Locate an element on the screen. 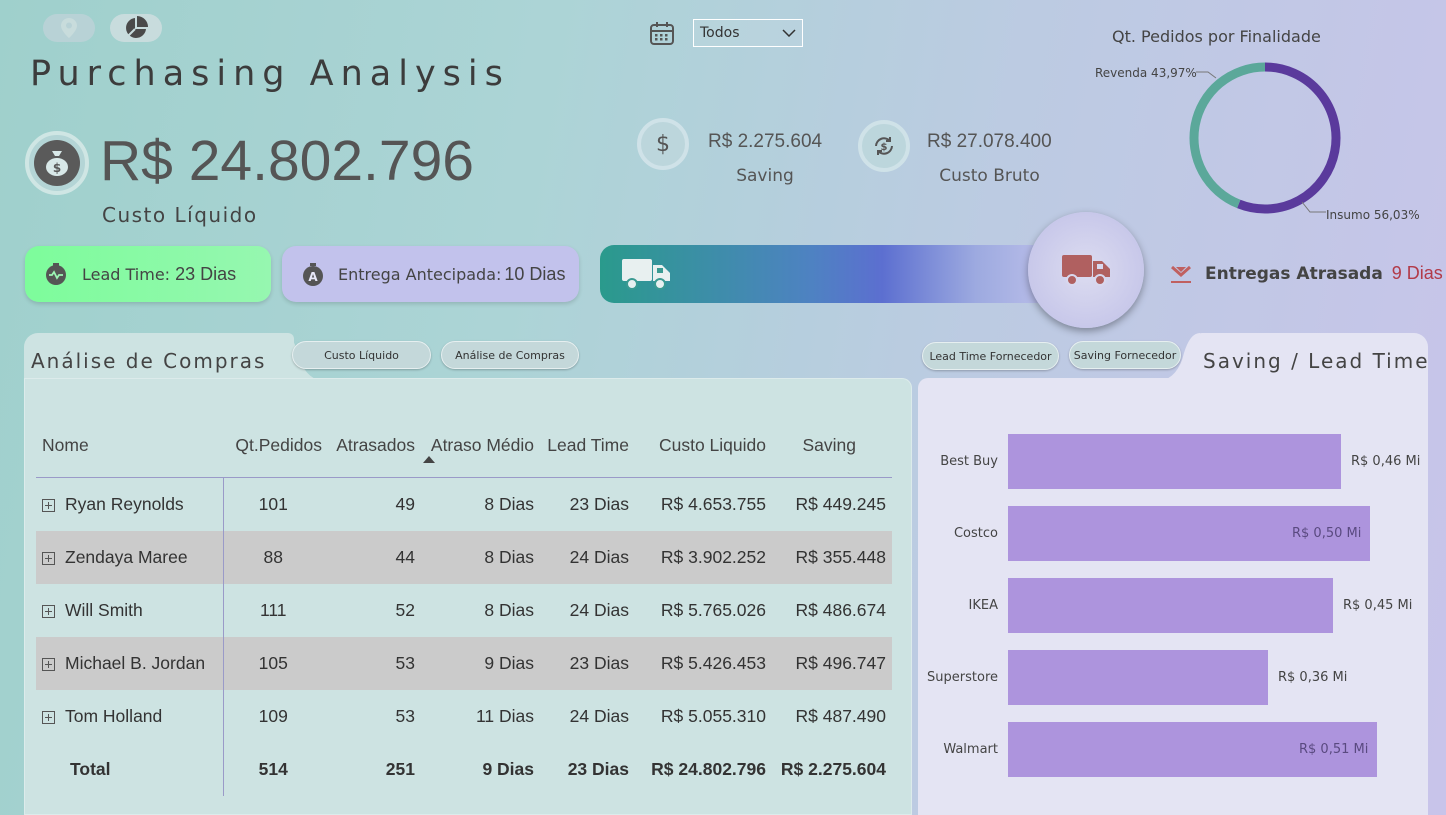 Image resolution: width=1446 pixels, height=815 pixels. right-panel-title: Saving / Lead Time is located at coordinates (1316, 361).